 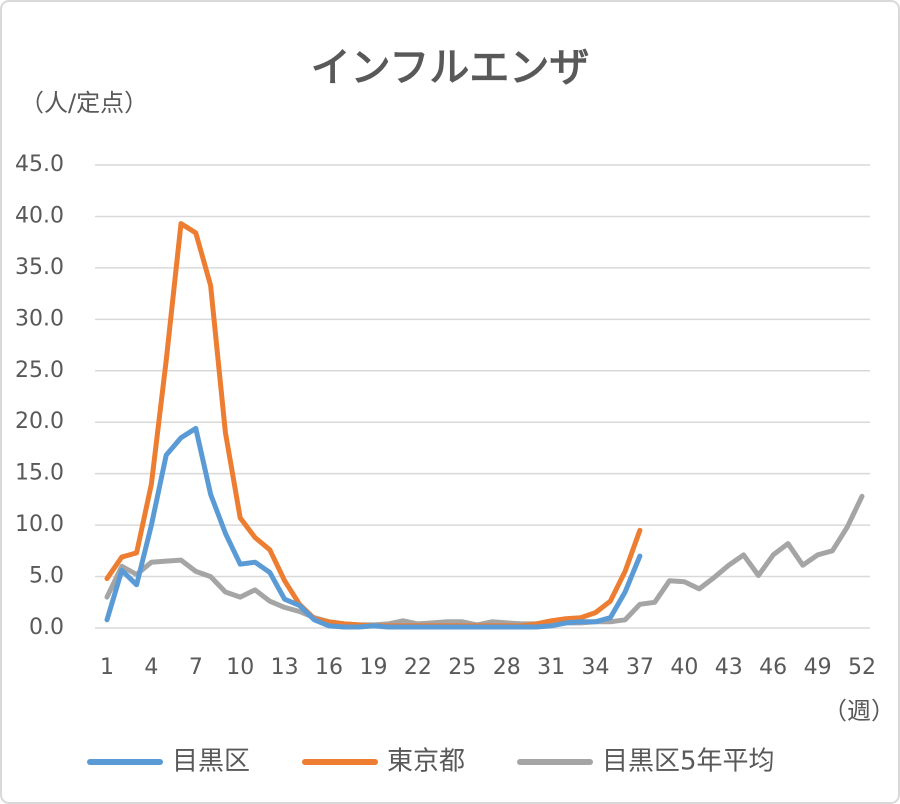 What do you see at coordinates (46, 627) in the screenshot?
I see `y-tick-label: 0.0` at bounding box center [46, 627].